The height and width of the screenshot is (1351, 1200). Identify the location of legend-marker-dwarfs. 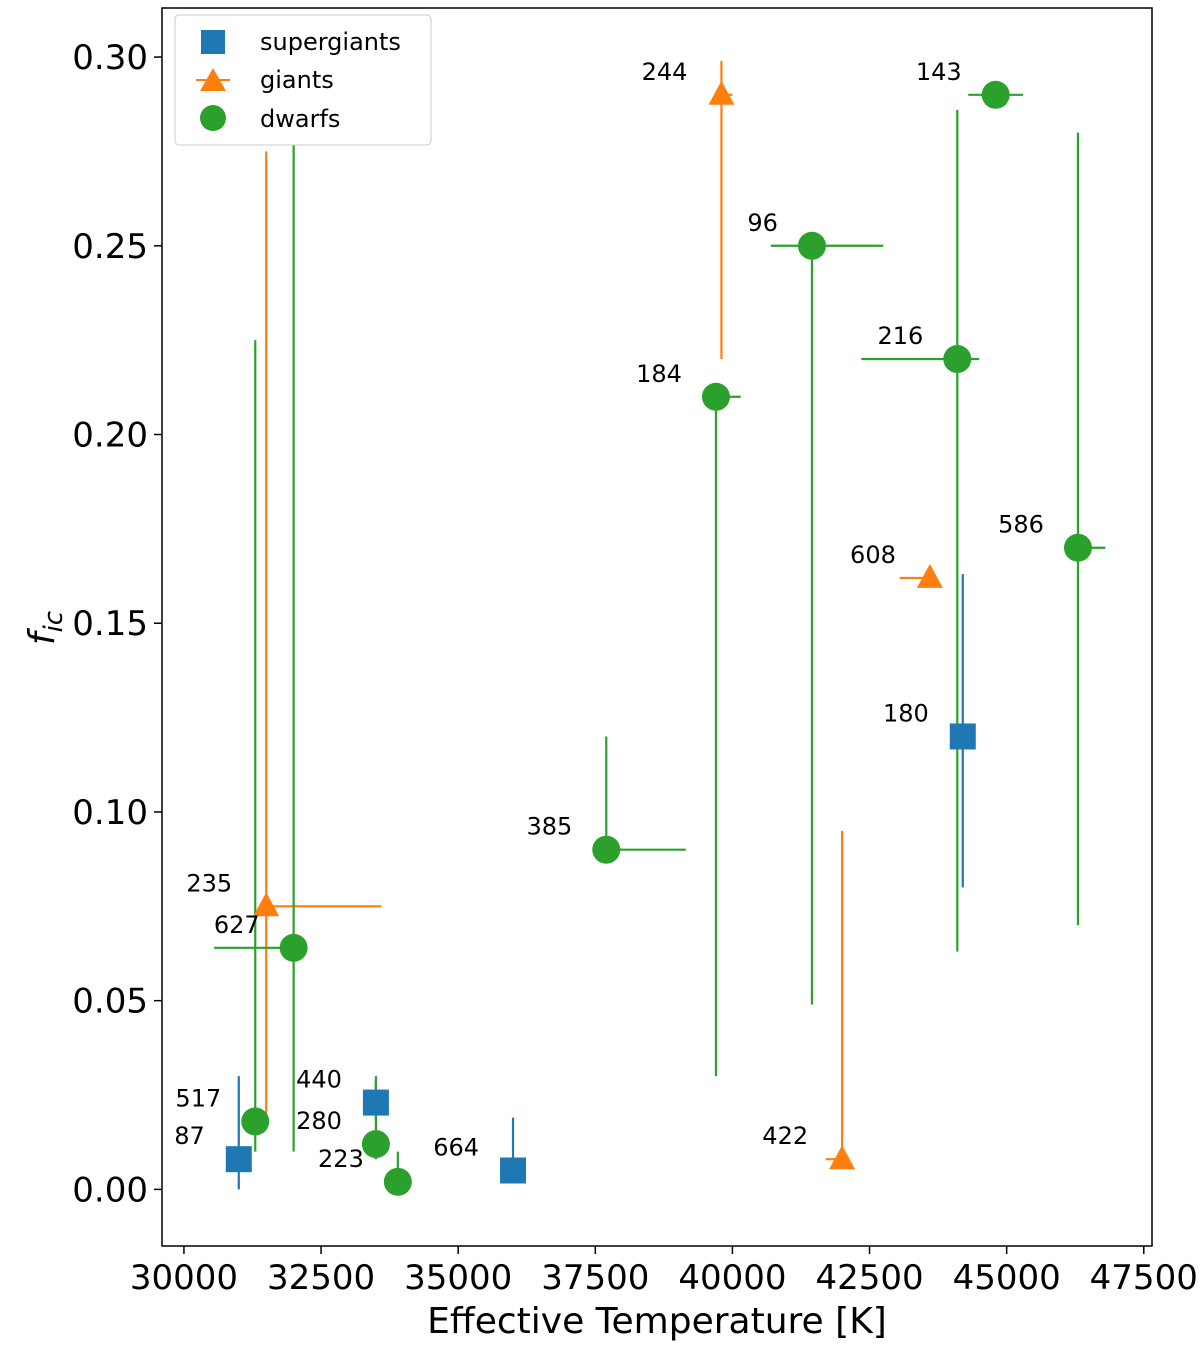
(213, 118).